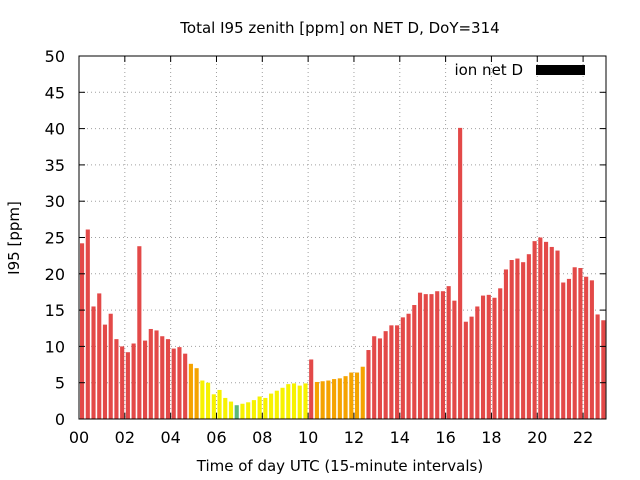  I want to click on y-tick-label: 10, so click(55, 346).